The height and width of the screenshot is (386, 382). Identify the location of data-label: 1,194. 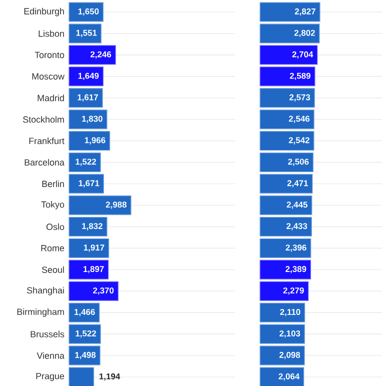
(110, 377).